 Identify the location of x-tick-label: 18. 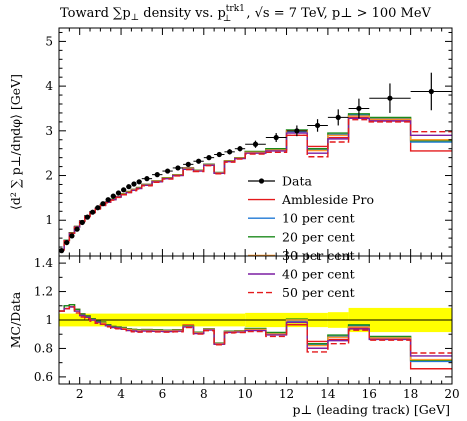
(410, 394).